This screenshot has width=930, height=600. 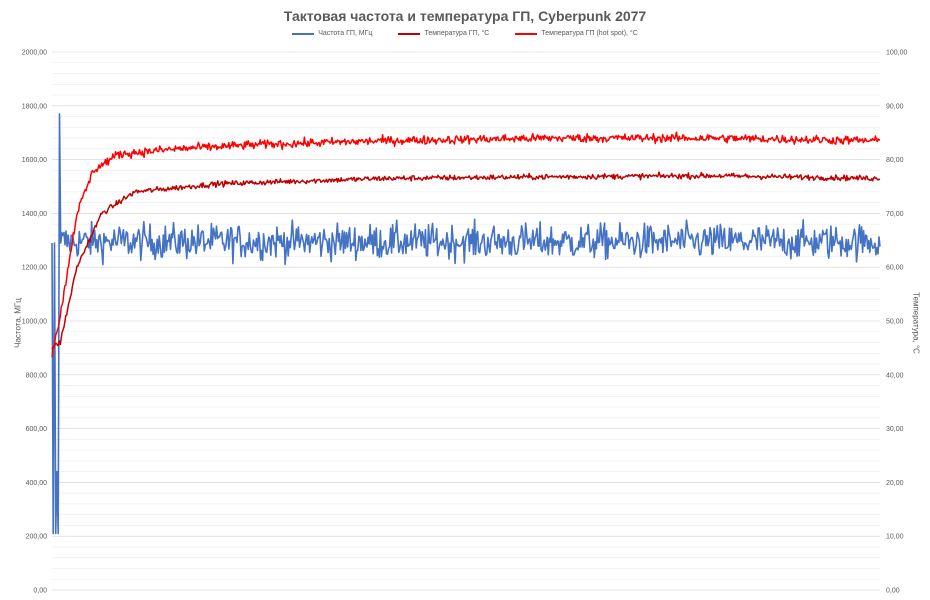 I want to click on y-left-tick-label: 1400,00, so click(x=34, y=214).